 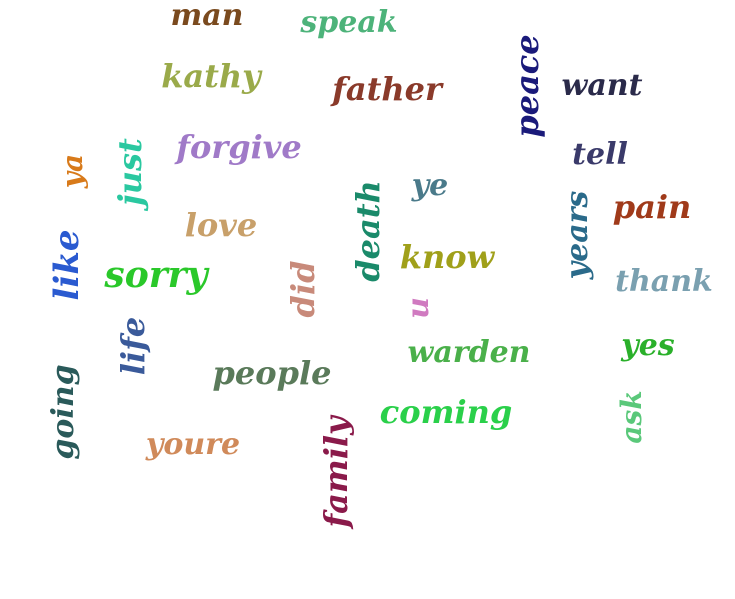 What do you see at coordinates (652, 207) in the screenshot?
I see `word-pain: pain` at bounding box center [652, 207].